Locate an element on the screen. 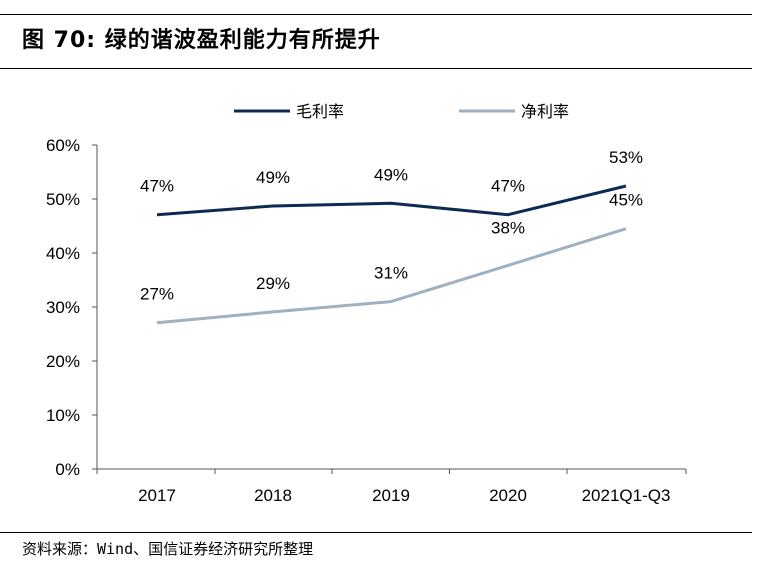  x-tick-label: 2020 is located at coordinates (508, 495).